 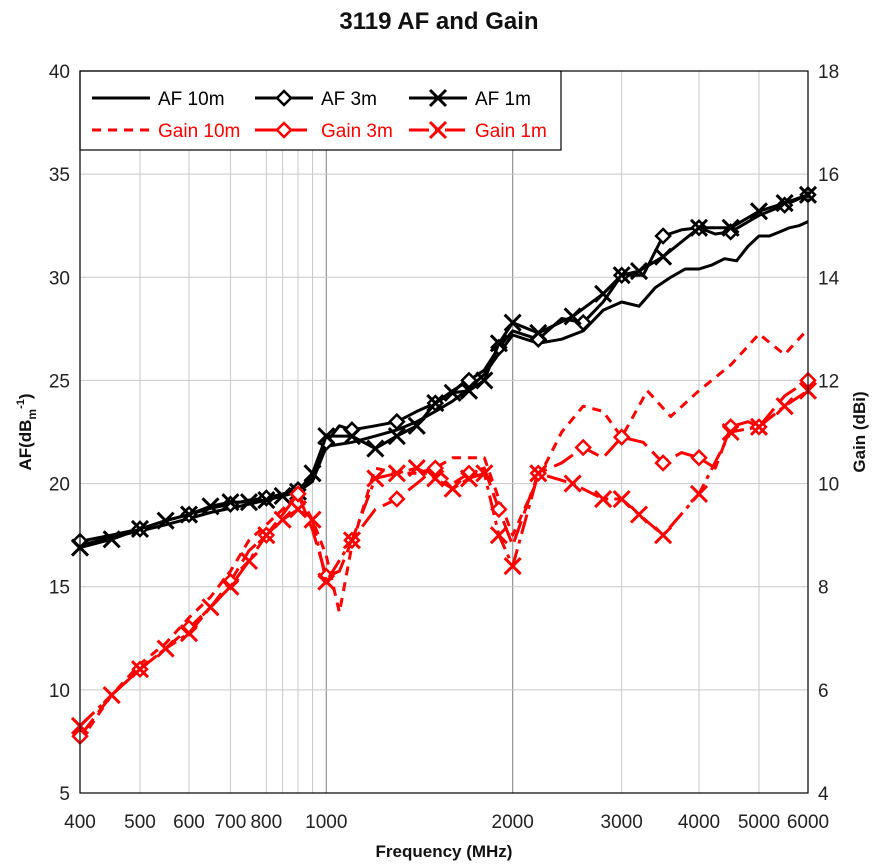 I want to click on legend-item: Gain 10m, so click(x=166, y=131).